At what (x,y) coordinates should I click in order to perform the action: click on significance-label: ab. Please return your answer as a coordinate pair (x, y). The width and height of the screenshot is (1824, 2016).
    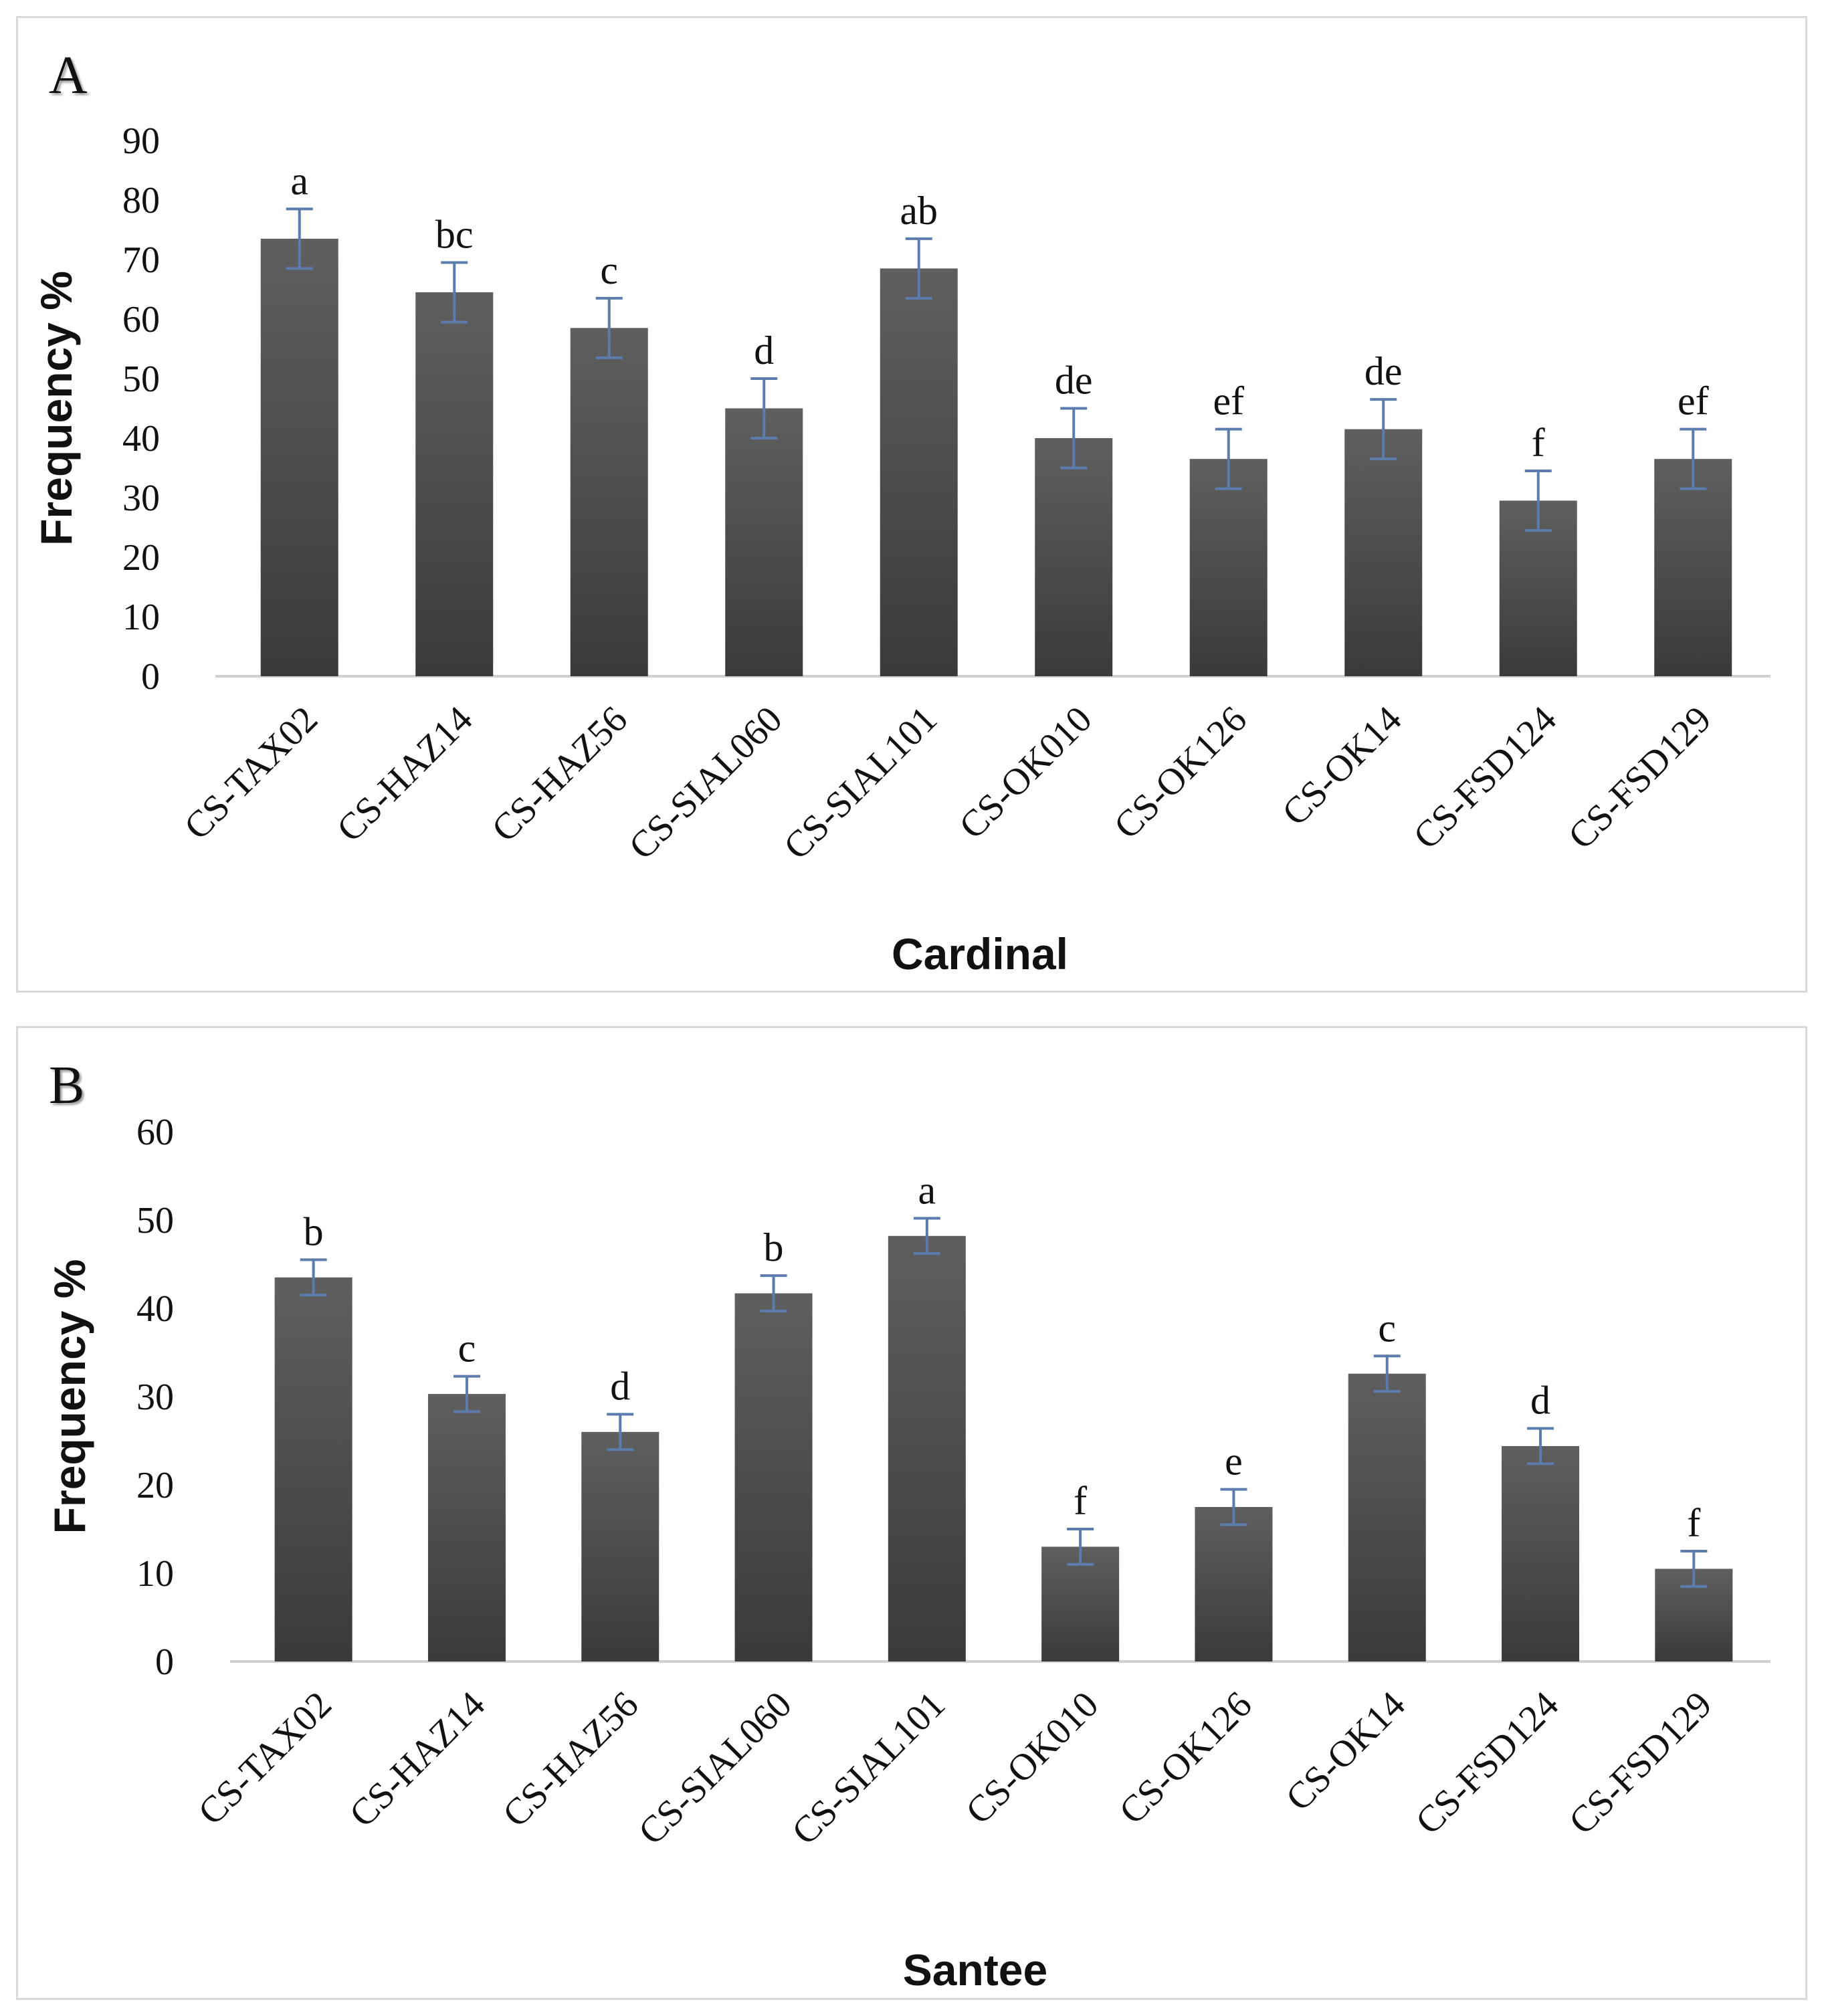
    Looking at the image, I should click on (919, 211).